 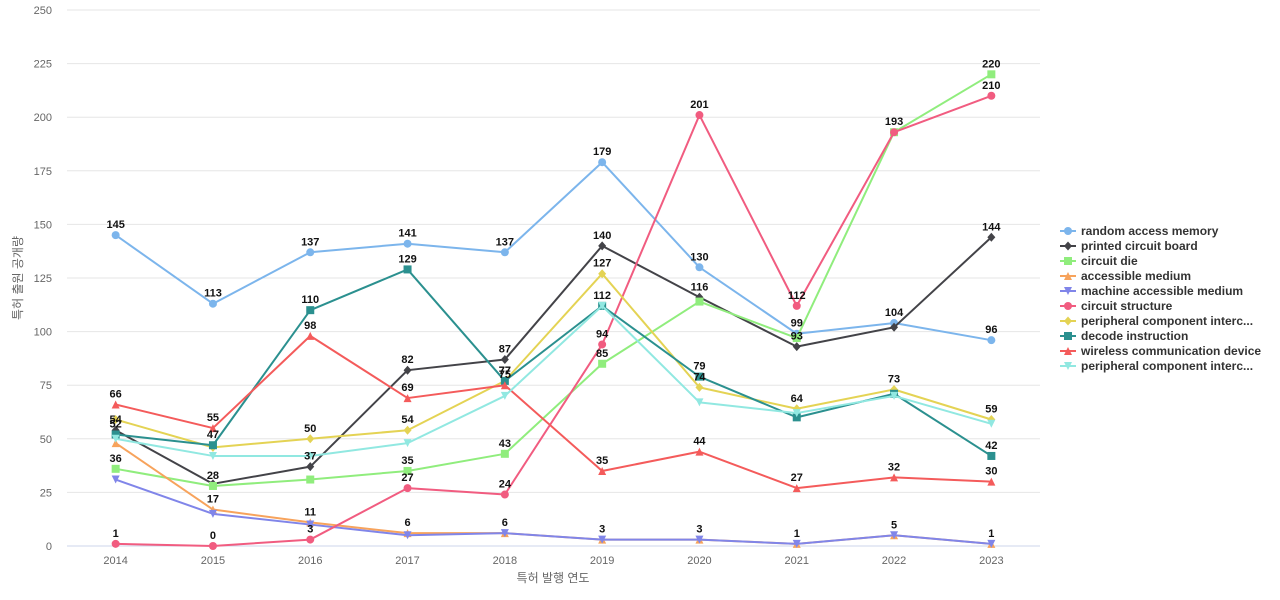 What do you see at coordinates (1139, 231) in the screenshot?
I see `legend-item: random access memory` at bounding box center [1139, 231].